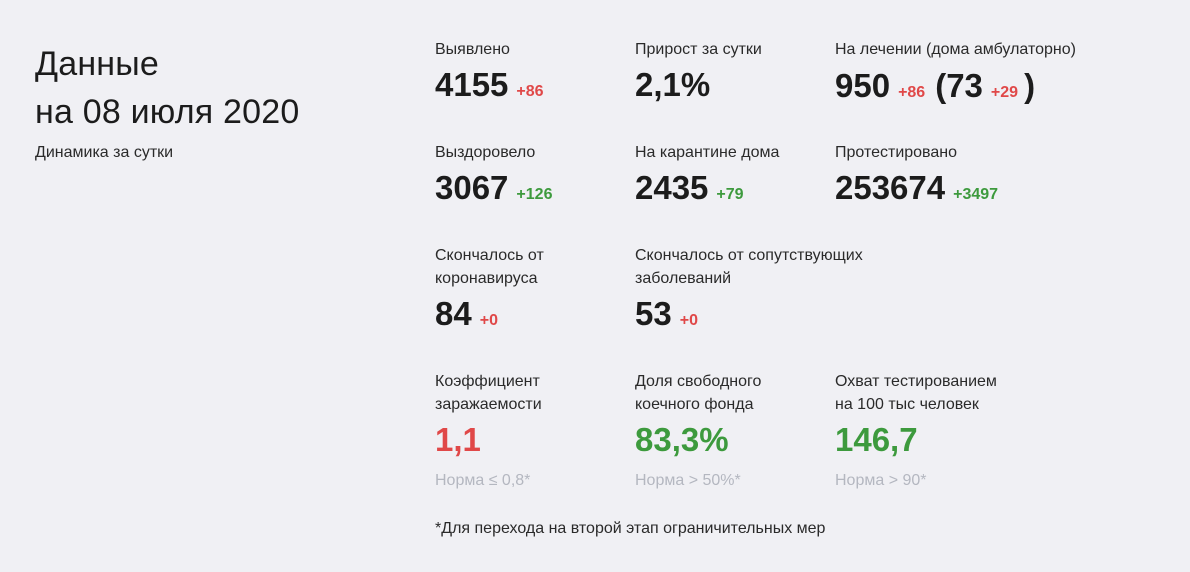 The width and height of the screenshot is (1190, 572). What do you see at coordinates (653, 313) in the screenshot?
I see `stat-value: 53` at bounding box center [653, 313].